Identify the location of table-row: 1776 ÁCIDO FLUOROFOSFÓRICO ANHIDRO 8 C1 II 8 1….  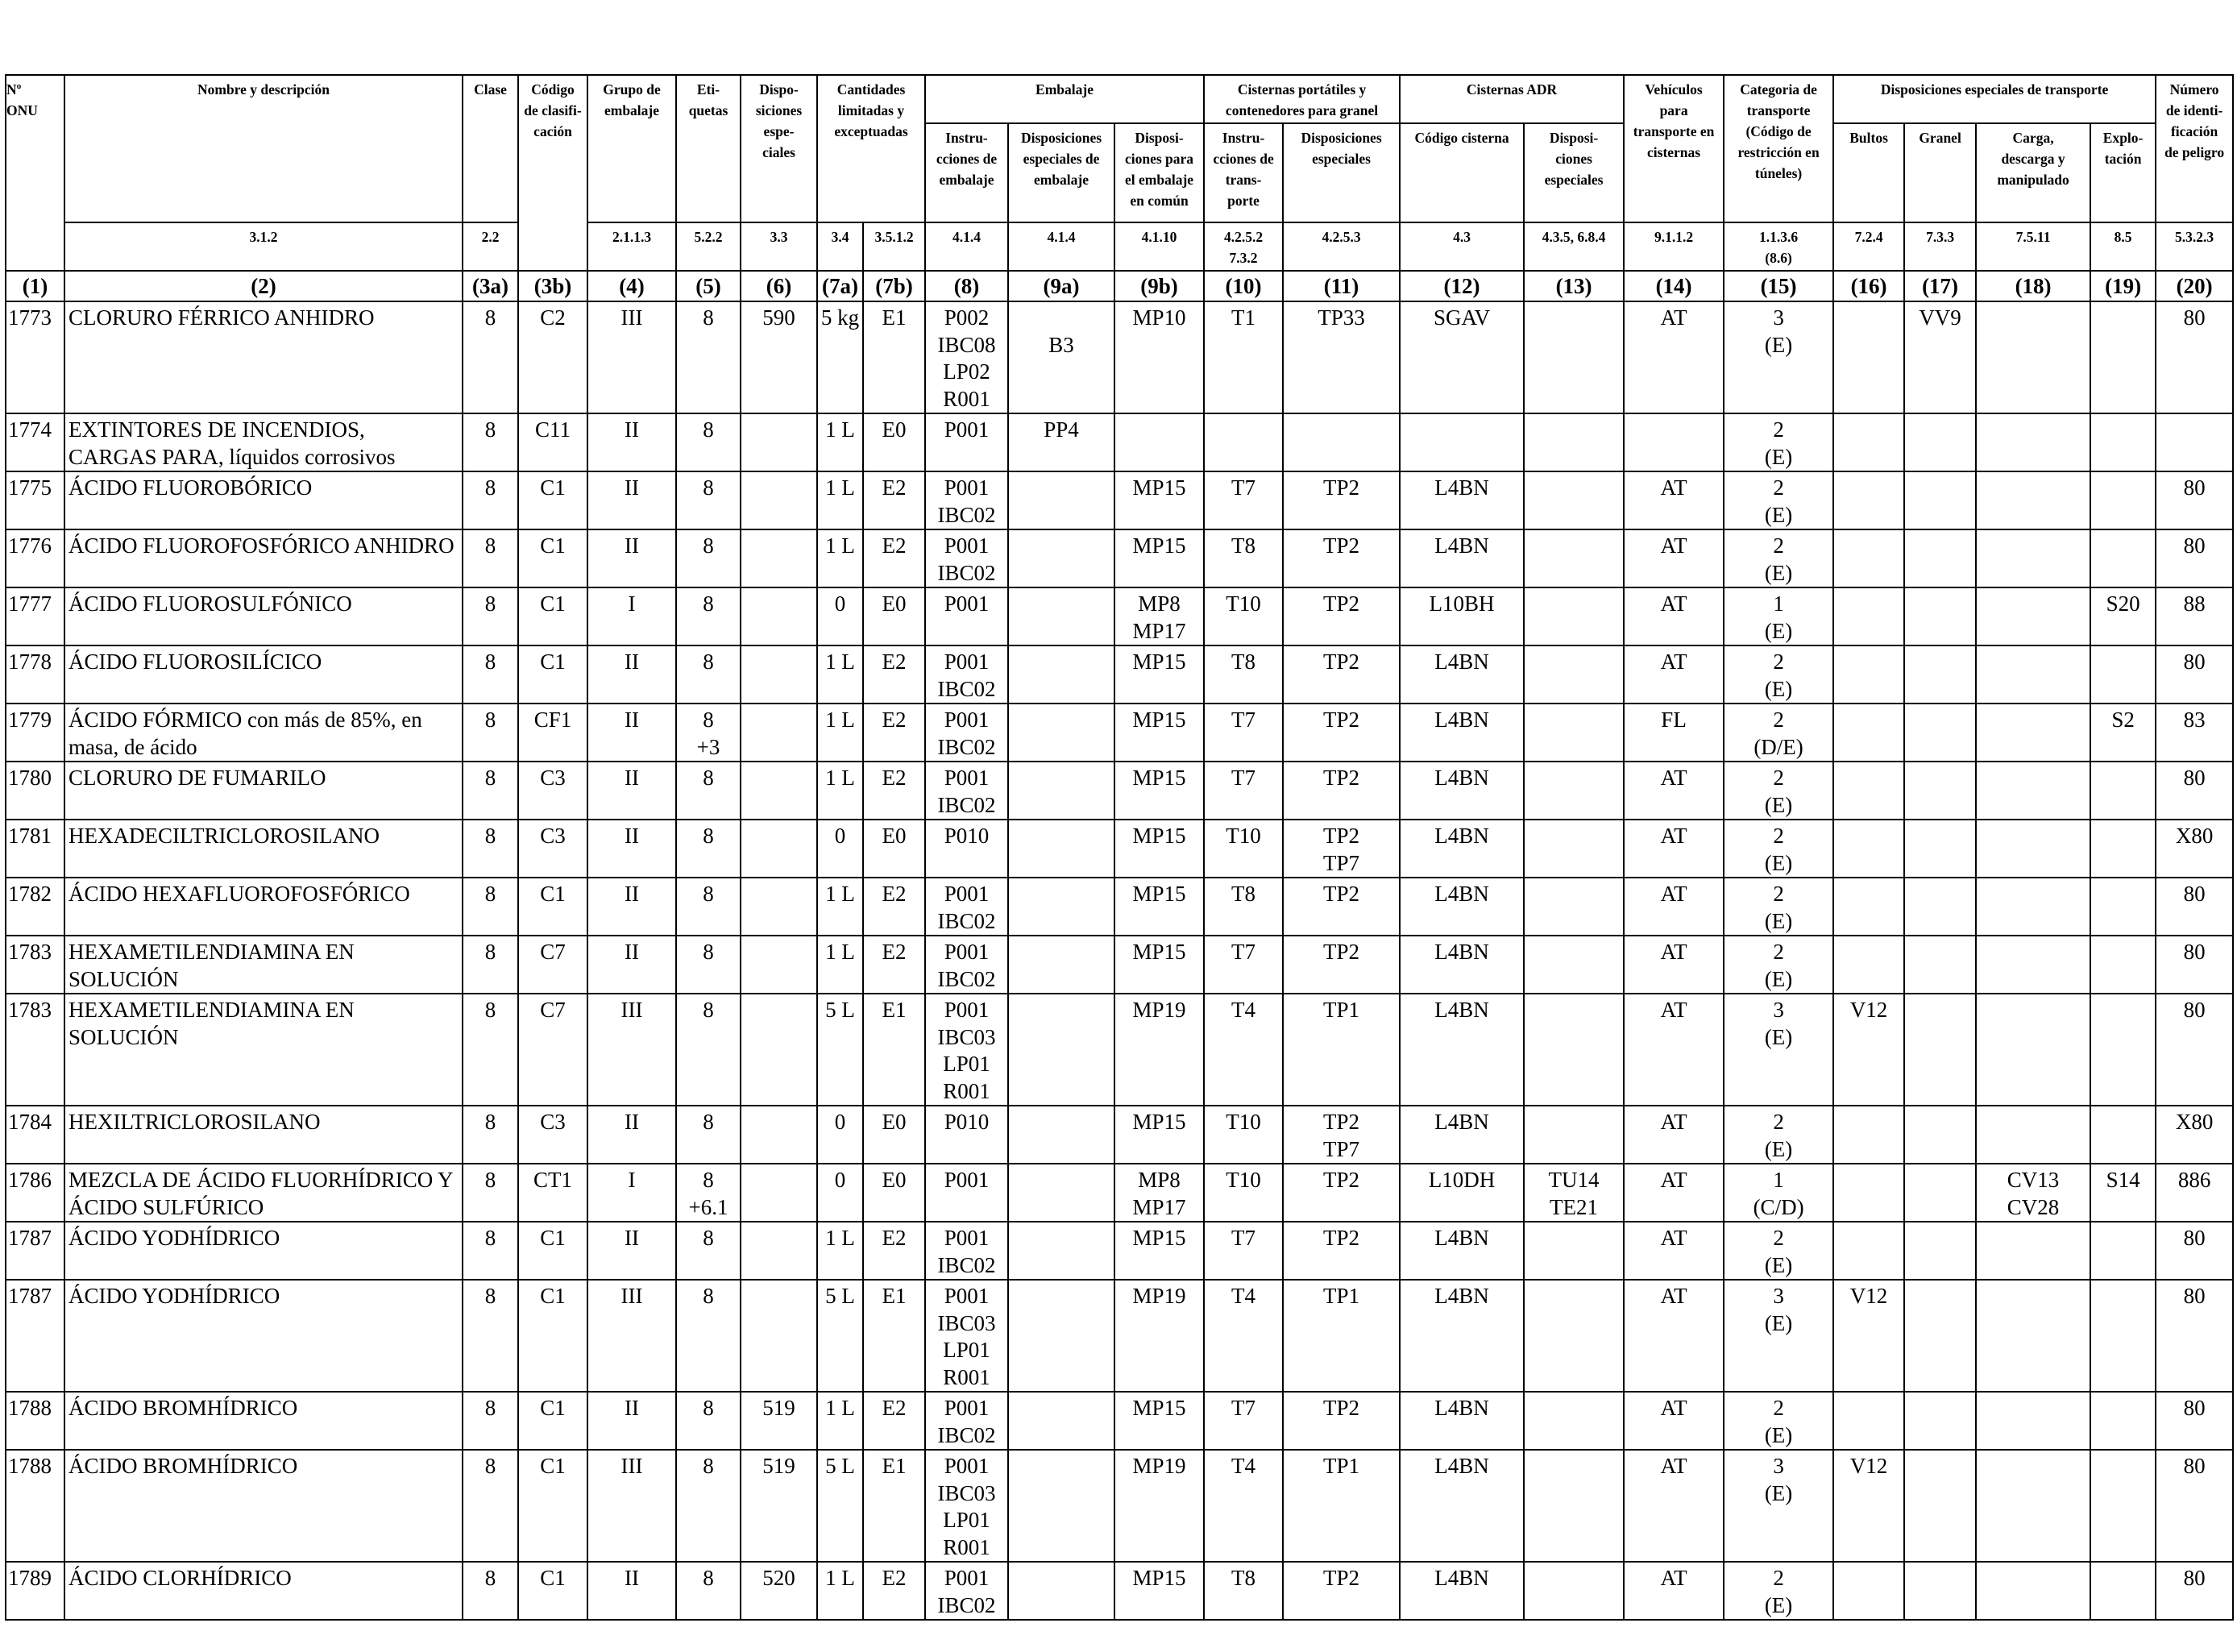
(1120, 558).